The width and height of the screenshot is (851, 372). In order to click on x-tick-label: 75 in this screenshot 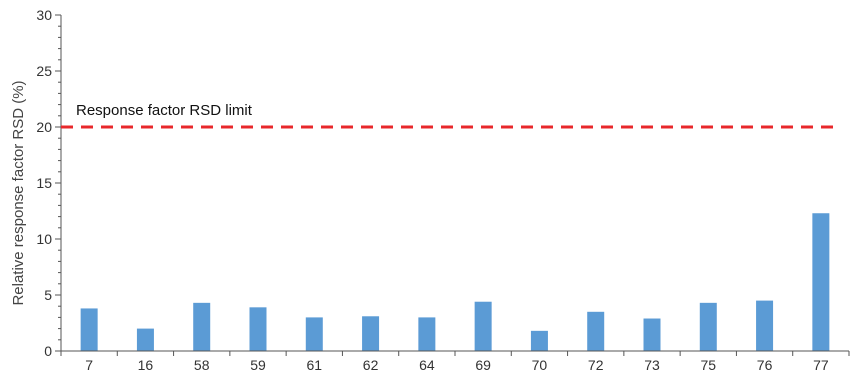, I will do `click(708, 364)`.